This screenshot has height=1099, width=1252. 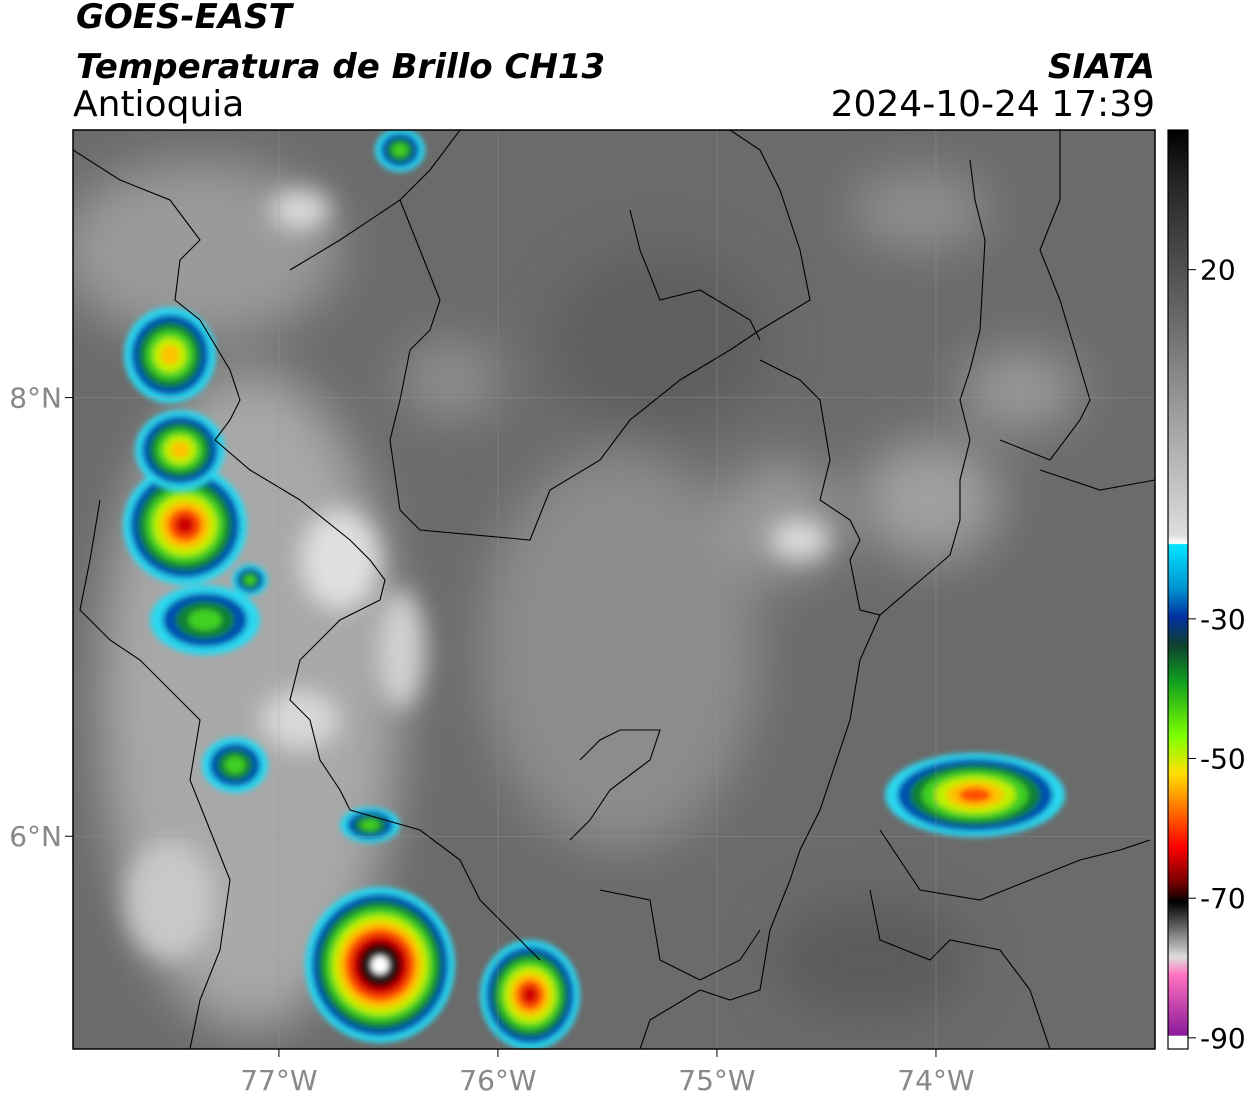 I want to click on colorbar-tick-label: -50, so click(x=1223, y=758).